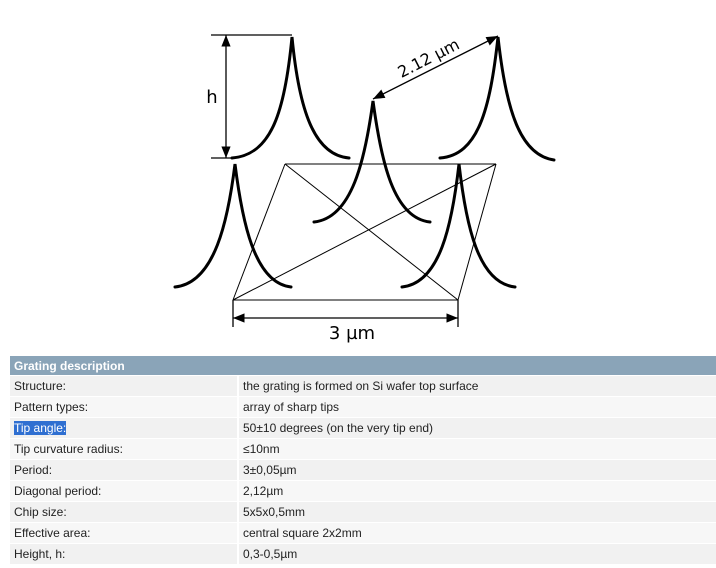  I want to click on row-value-tip-angle: 50±10 degrees (on the very tip end), so click(476, 428).